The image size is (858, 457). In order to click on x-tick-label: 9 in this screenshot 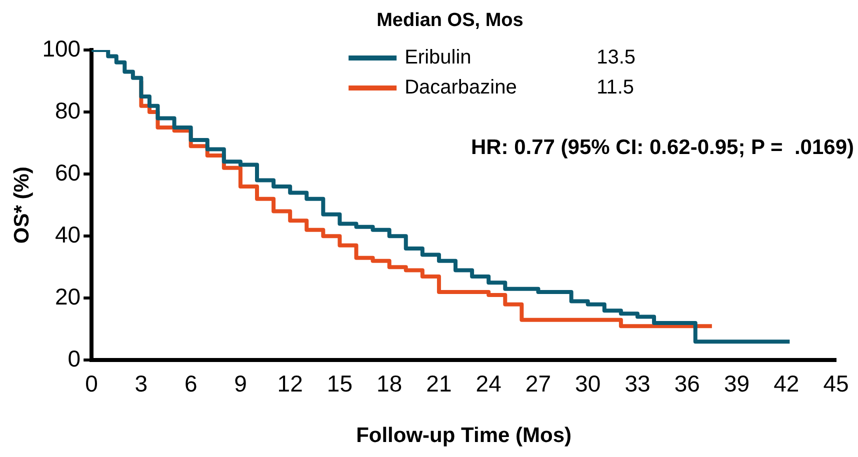, I will do `click(240, 383)`.